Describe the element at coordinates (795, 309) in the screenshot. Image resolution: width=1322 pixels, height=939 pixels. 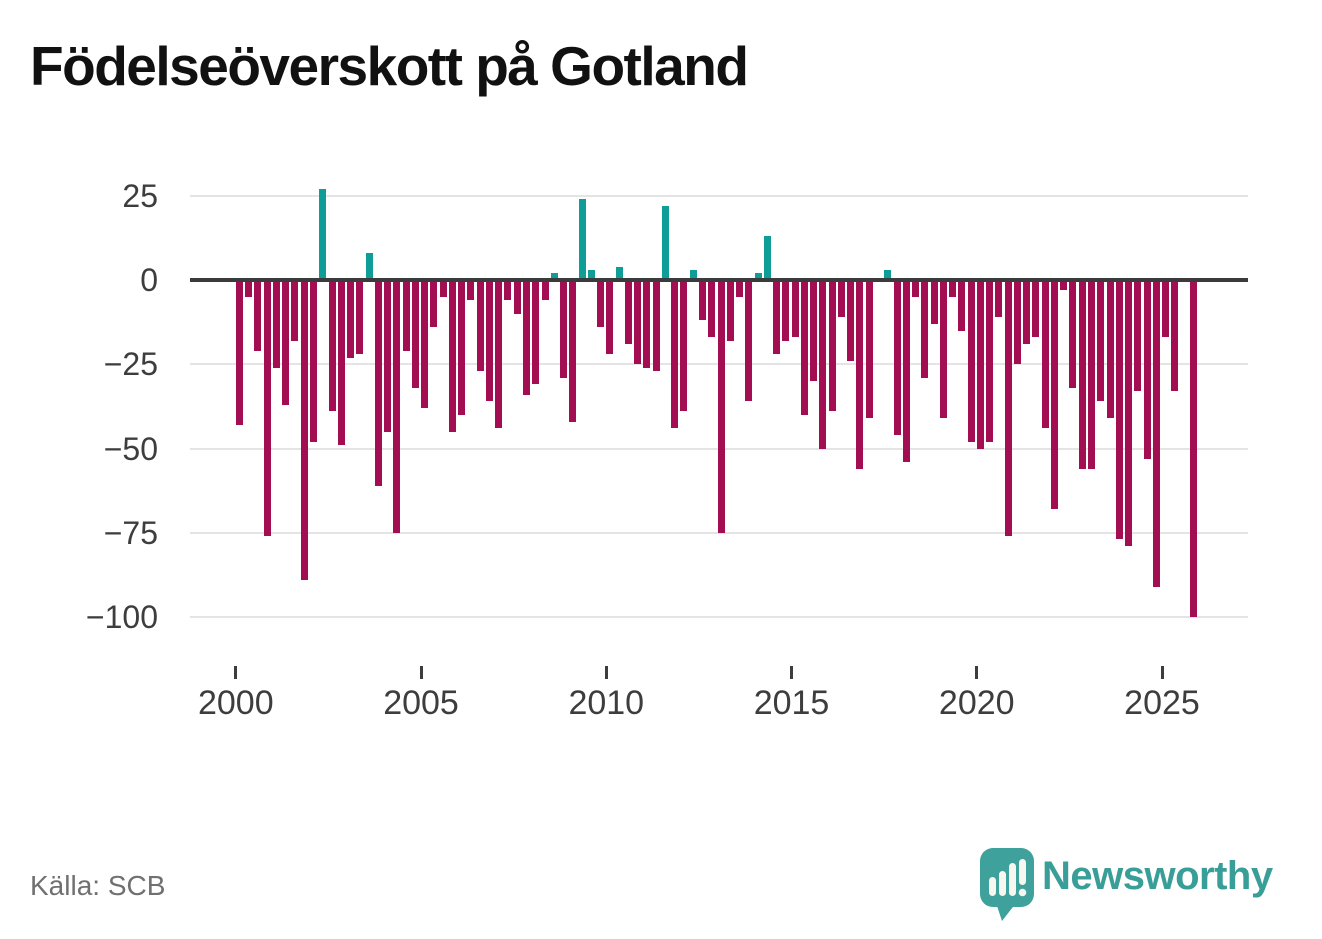
I see `bar-2015Q1` at that location.